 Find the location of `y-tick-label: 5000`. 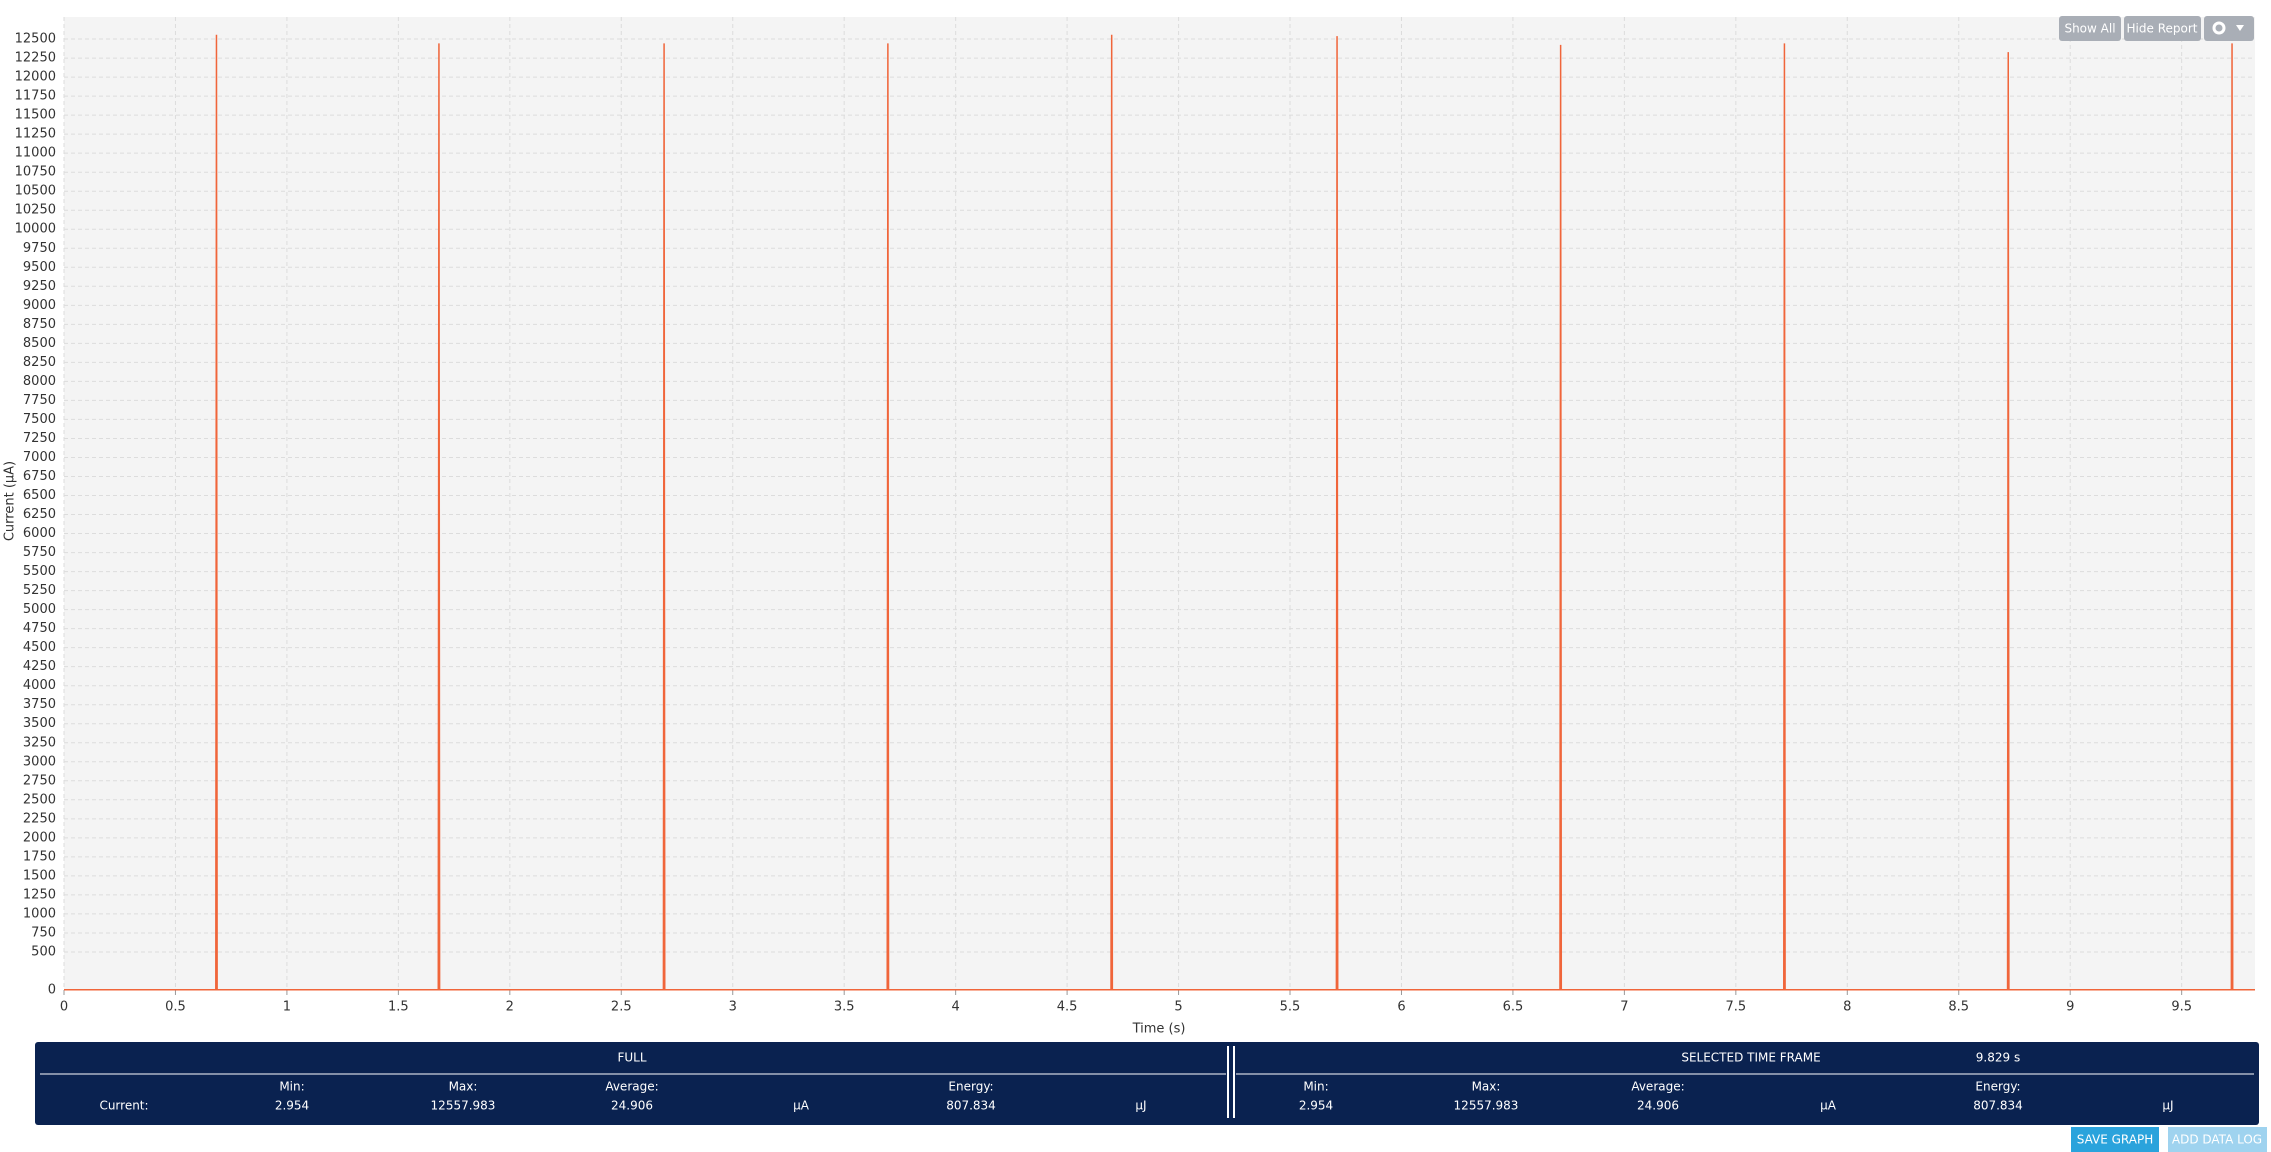

y-tick-label: 5000 is located at coordinates (39, 609).